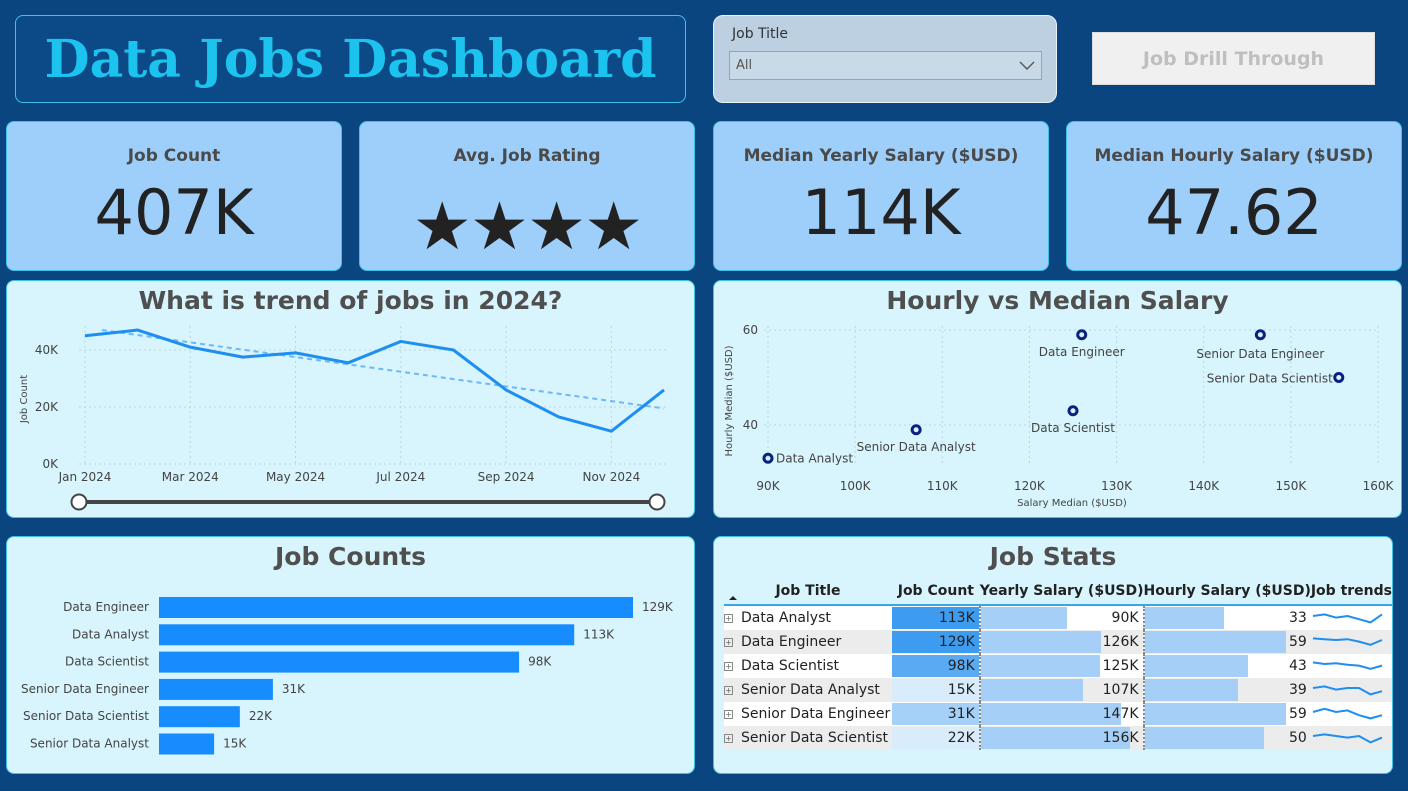  Describe the element at coordinates (506, 477) in the screenshot. I see `trend-xtick-label: Sep 2024` at that location.